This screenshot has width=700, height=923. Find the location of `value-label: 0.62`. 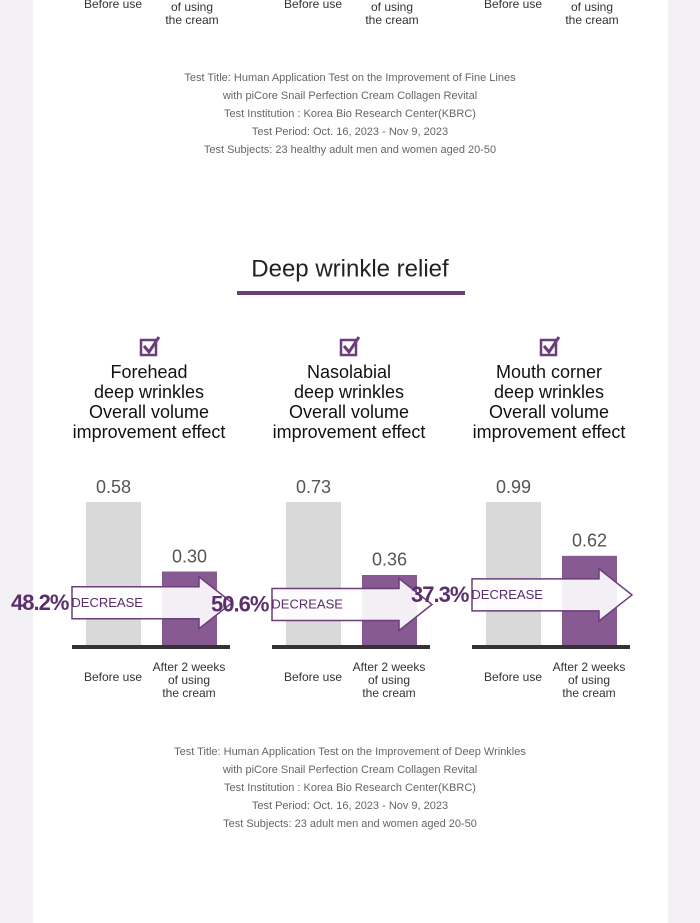

value-label: 0.62 is located at coordinates (589, 541).